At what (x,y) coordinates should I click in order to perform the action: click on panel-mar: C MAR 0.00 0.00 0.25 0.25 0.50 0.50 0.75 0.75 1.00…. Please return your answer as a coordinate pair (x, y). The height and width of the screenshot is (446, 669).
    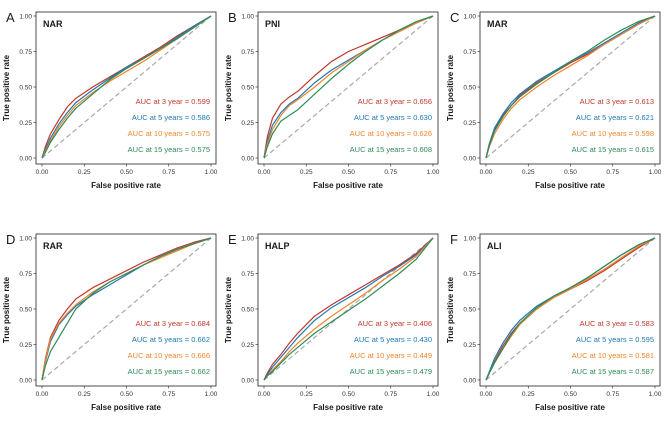
    Looking at the image, I should click on (554, 100).